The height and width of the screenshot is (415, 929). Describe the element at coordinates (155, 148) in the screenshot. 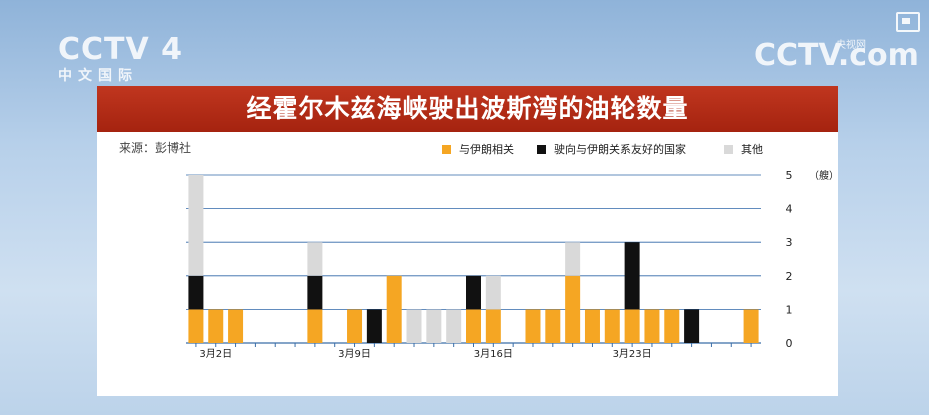

I see `chart-source: 来源：彭博社` at that location.